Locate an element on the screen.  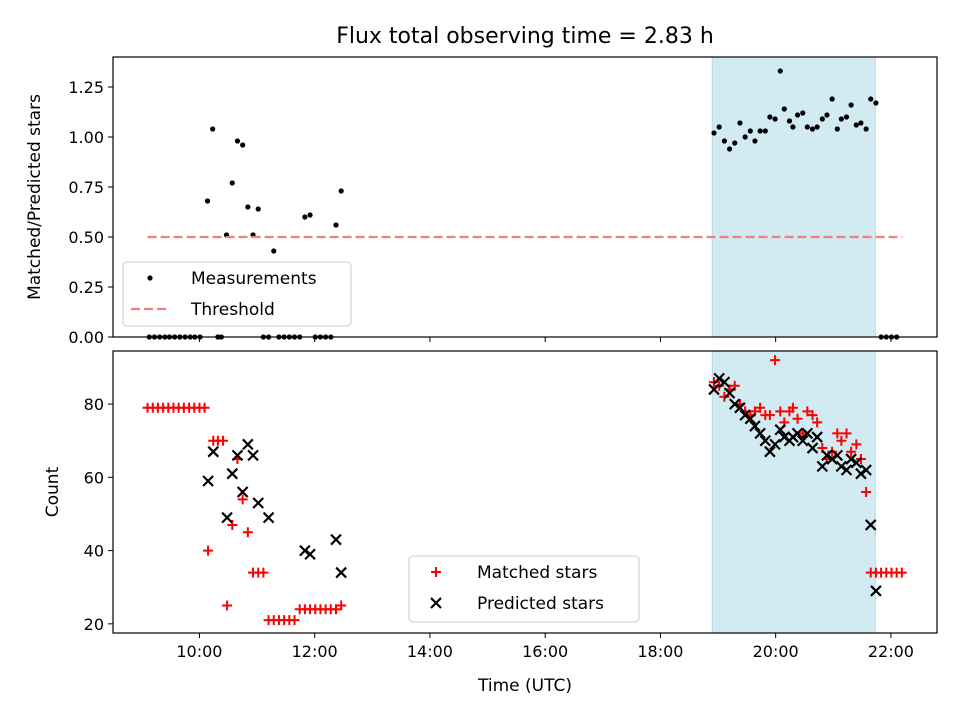
y-tick-label: 0.00 is located at coordinates (86, 337).